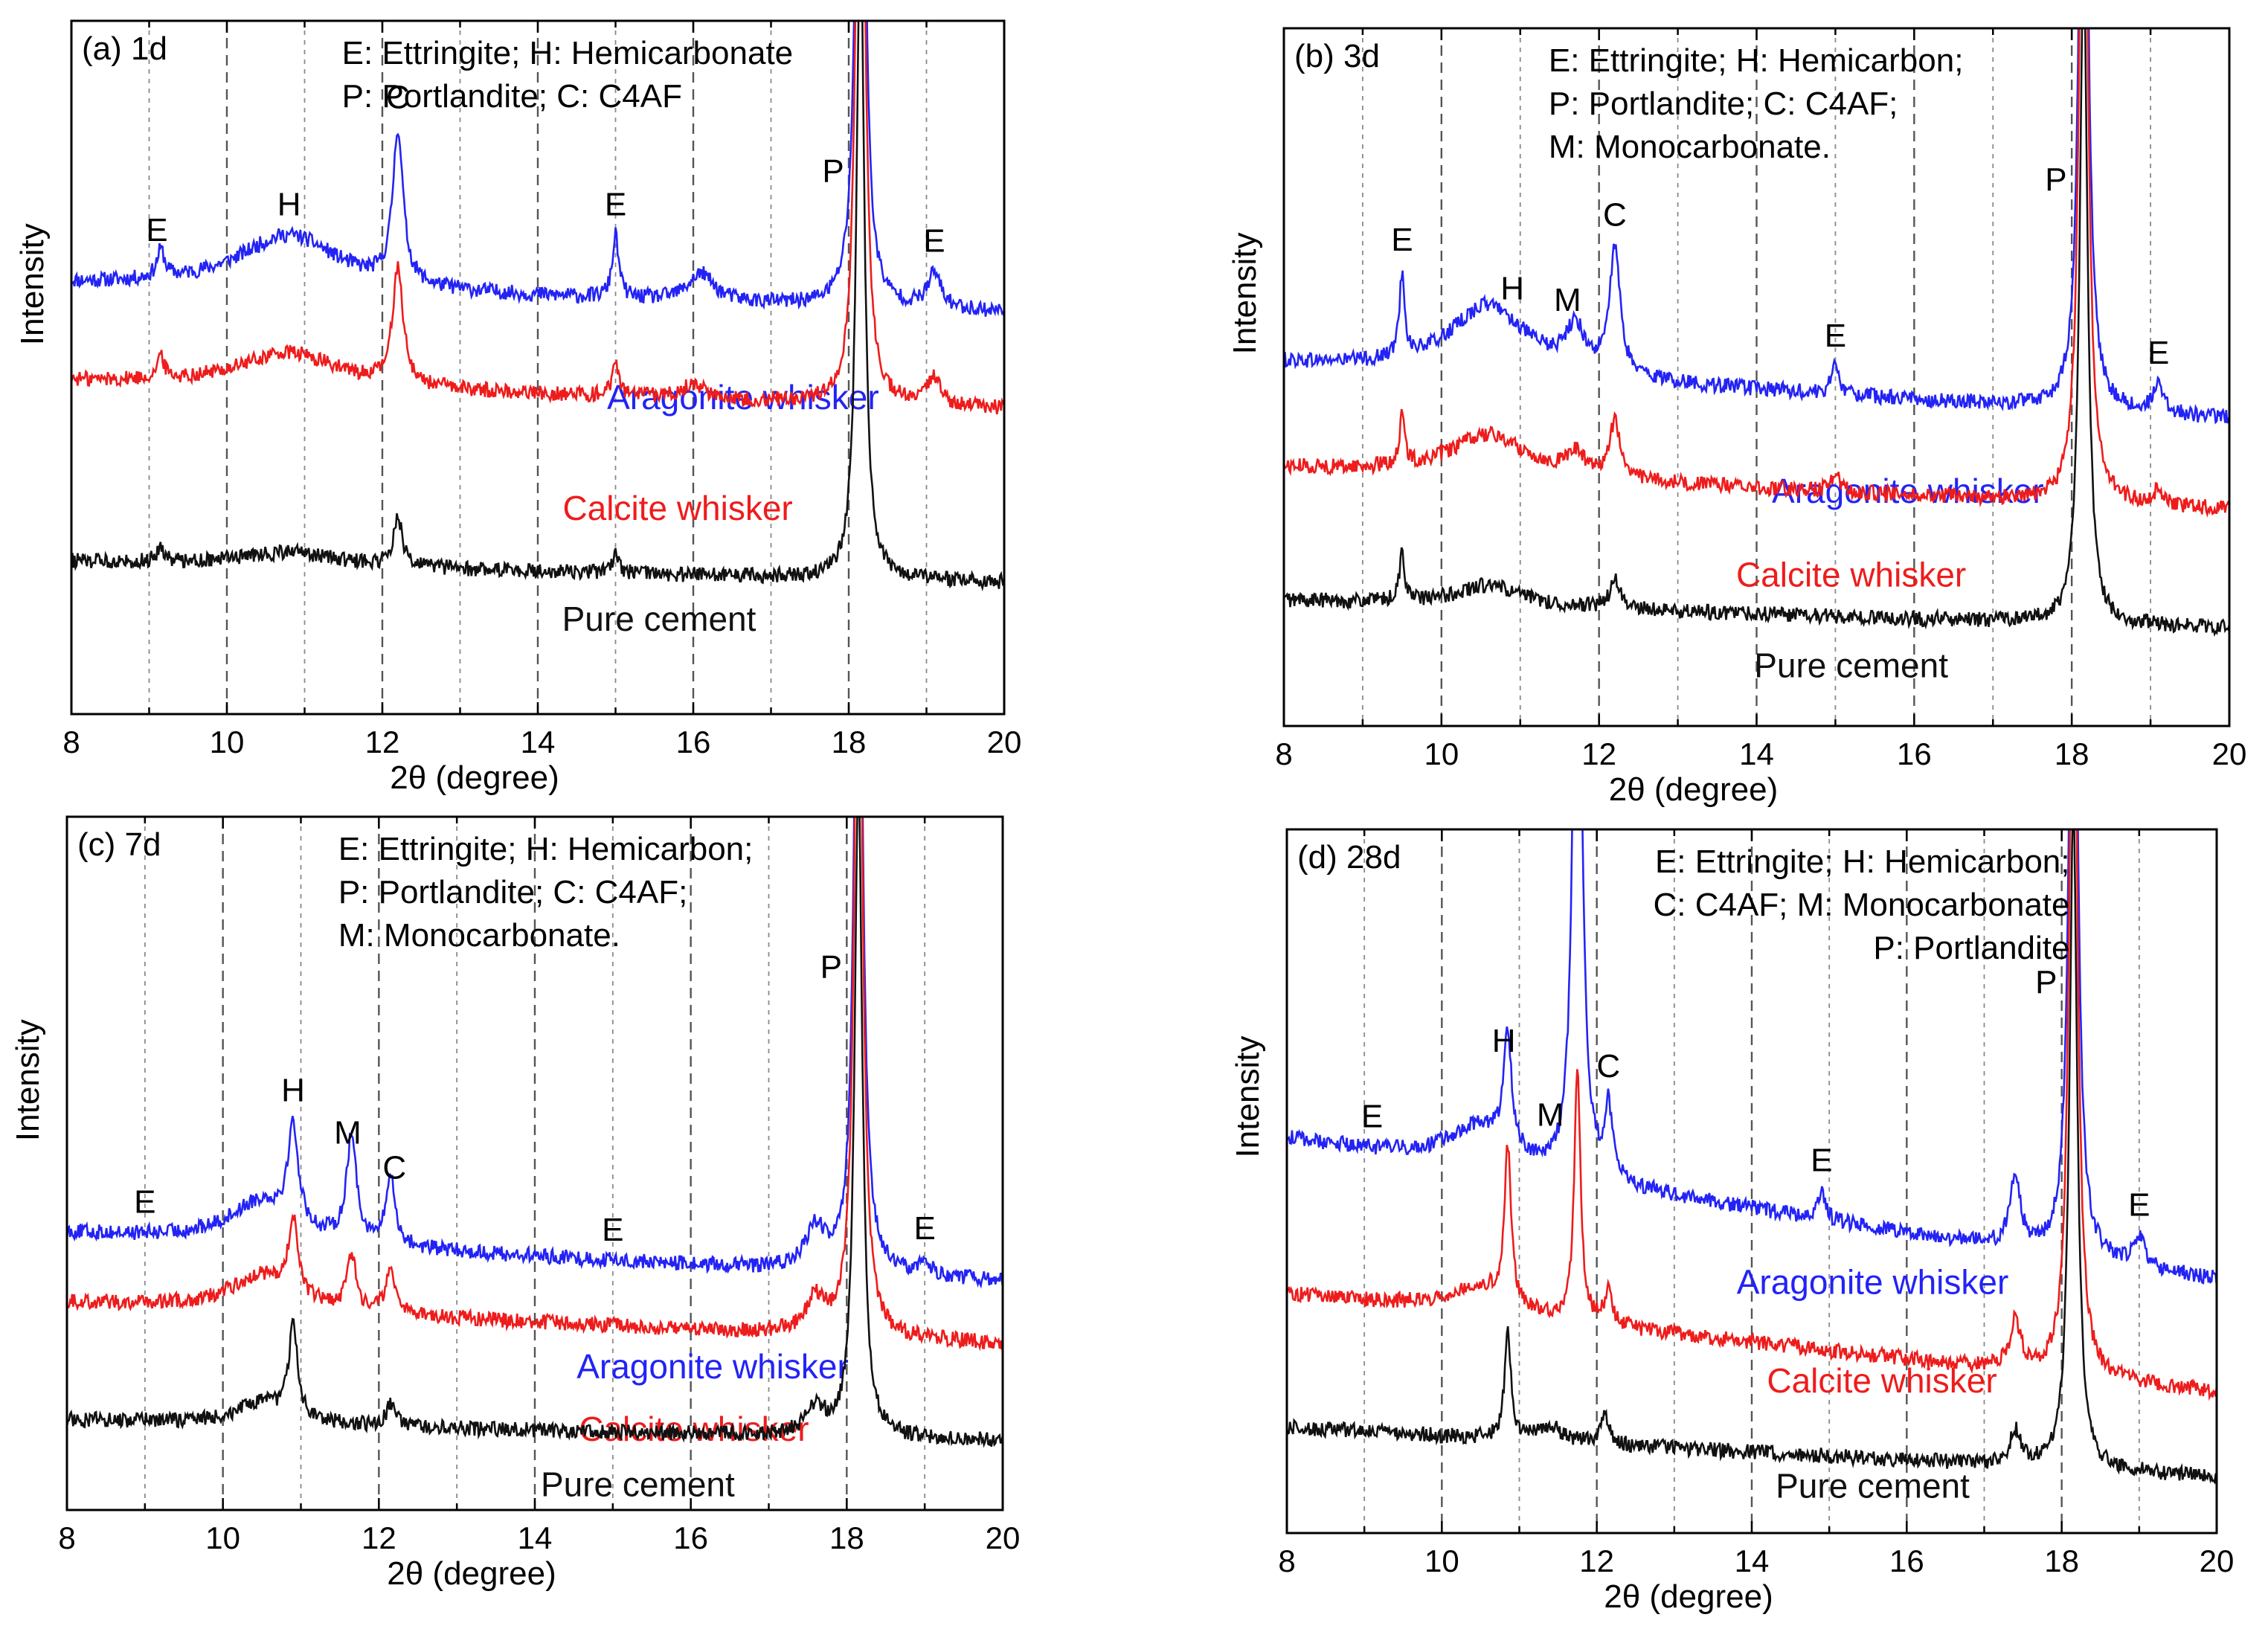  Describe the element at coordinates (1971, 948) in the screenshot. I see `legend-line: P: Portlandite` at that location.